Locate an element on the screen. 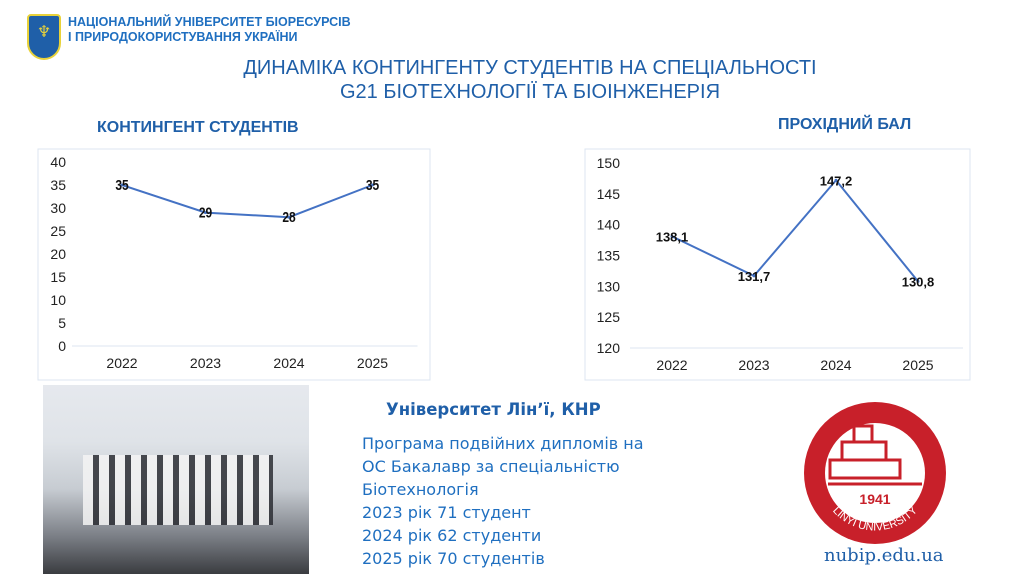  chart2-title: ПРОХІДНИЙ БАЛ is located at coordinates (845, 124).